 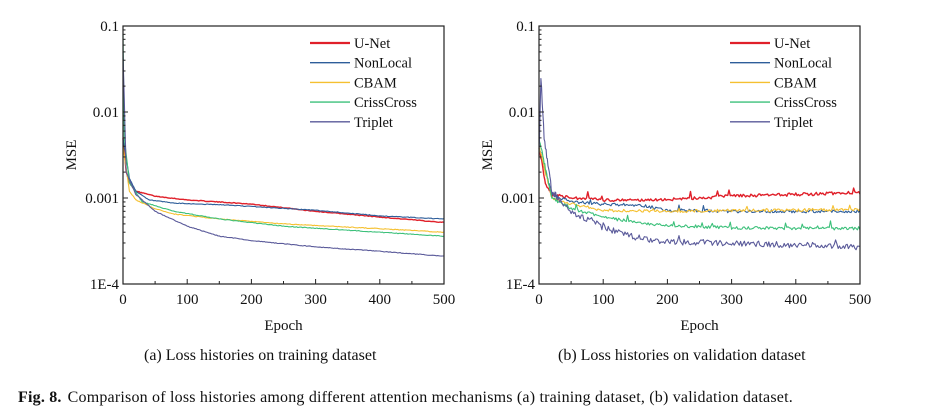 I want to click on series-line-triplet, so click(x=699, y=164).